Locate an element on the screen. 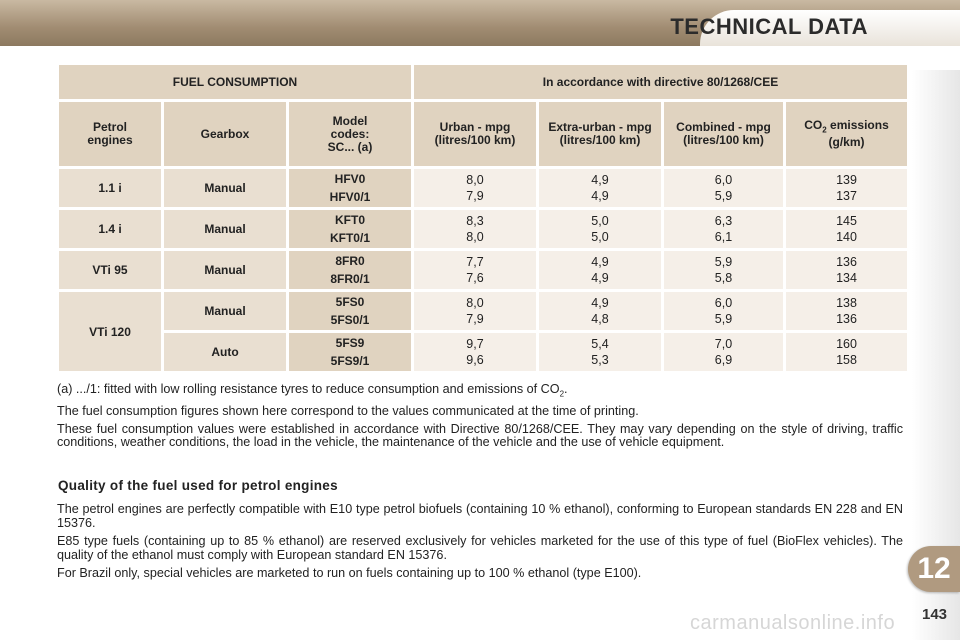 The width and height of the screenshot is (960, 640). extra-urban-cell: 5,0 5,0 is located at coordinates (600, 229).